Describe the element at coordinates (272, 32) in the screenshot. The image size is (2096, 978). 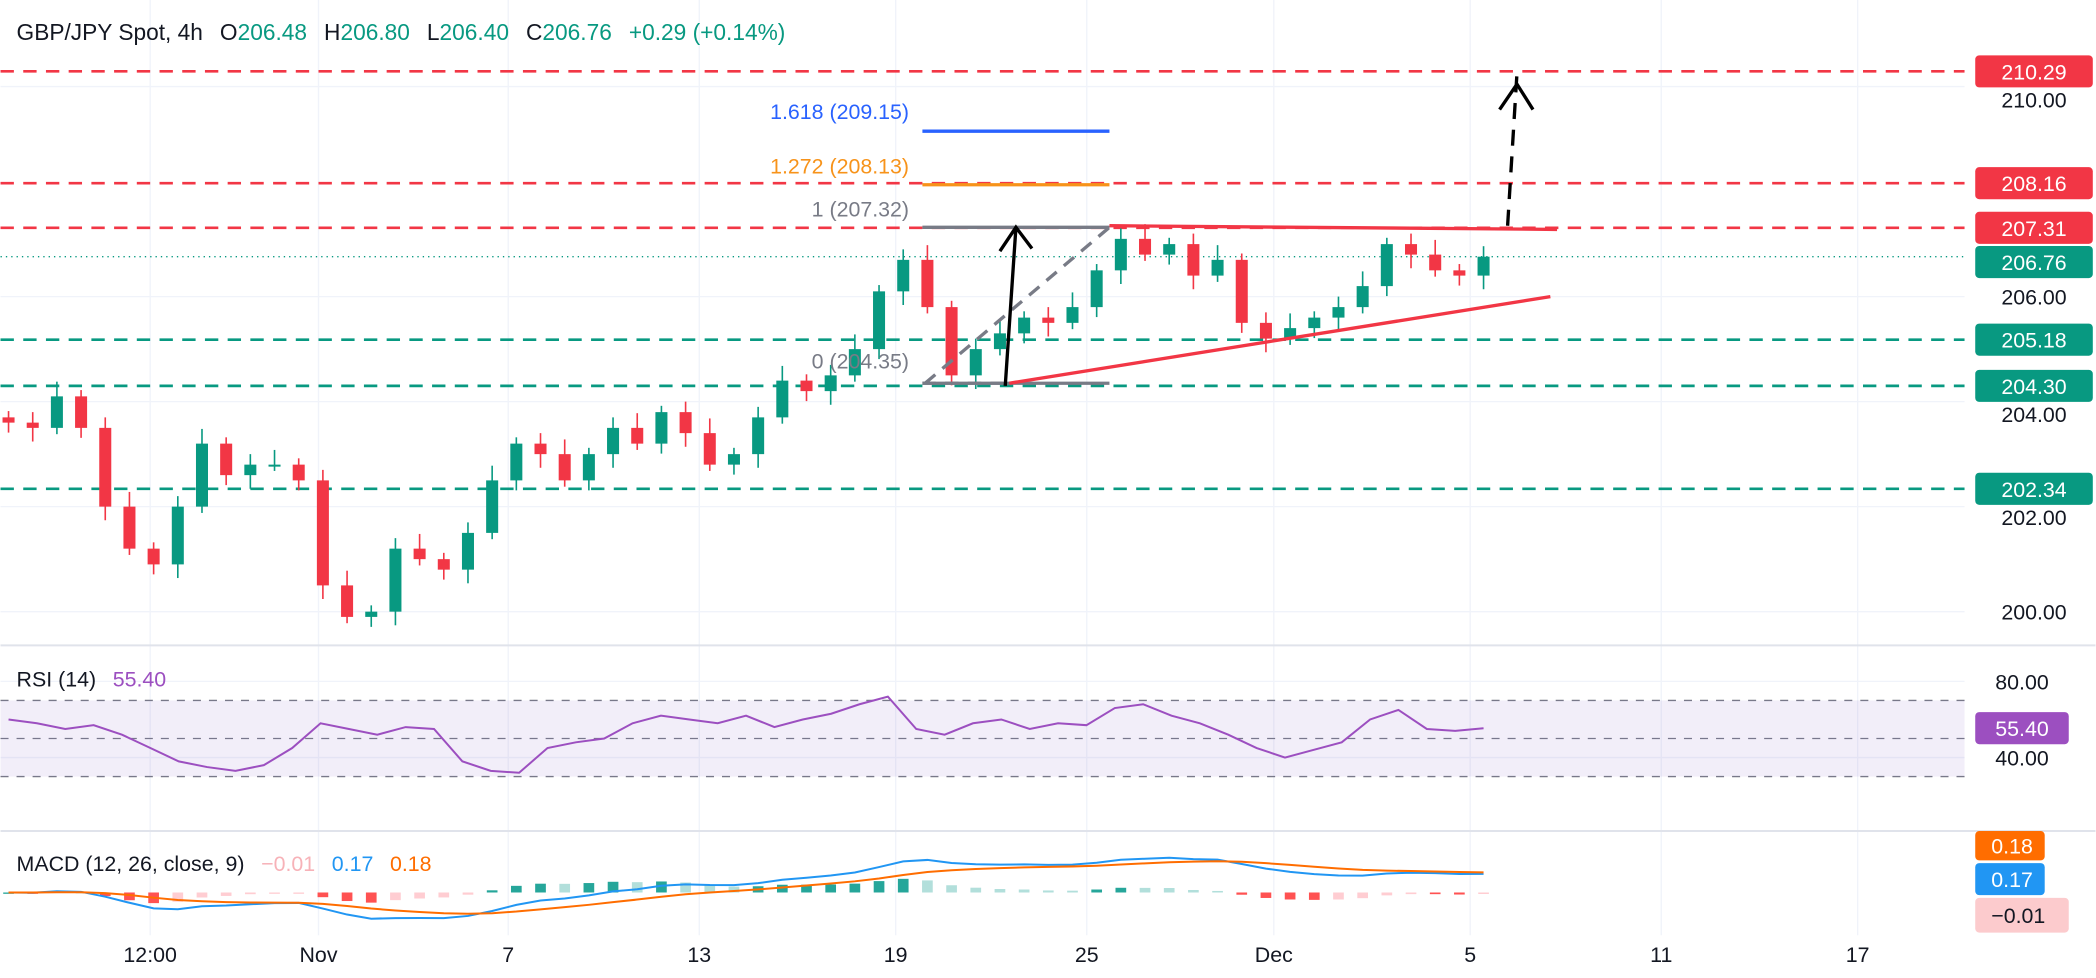
I see `open-value: 206.48` at that location.